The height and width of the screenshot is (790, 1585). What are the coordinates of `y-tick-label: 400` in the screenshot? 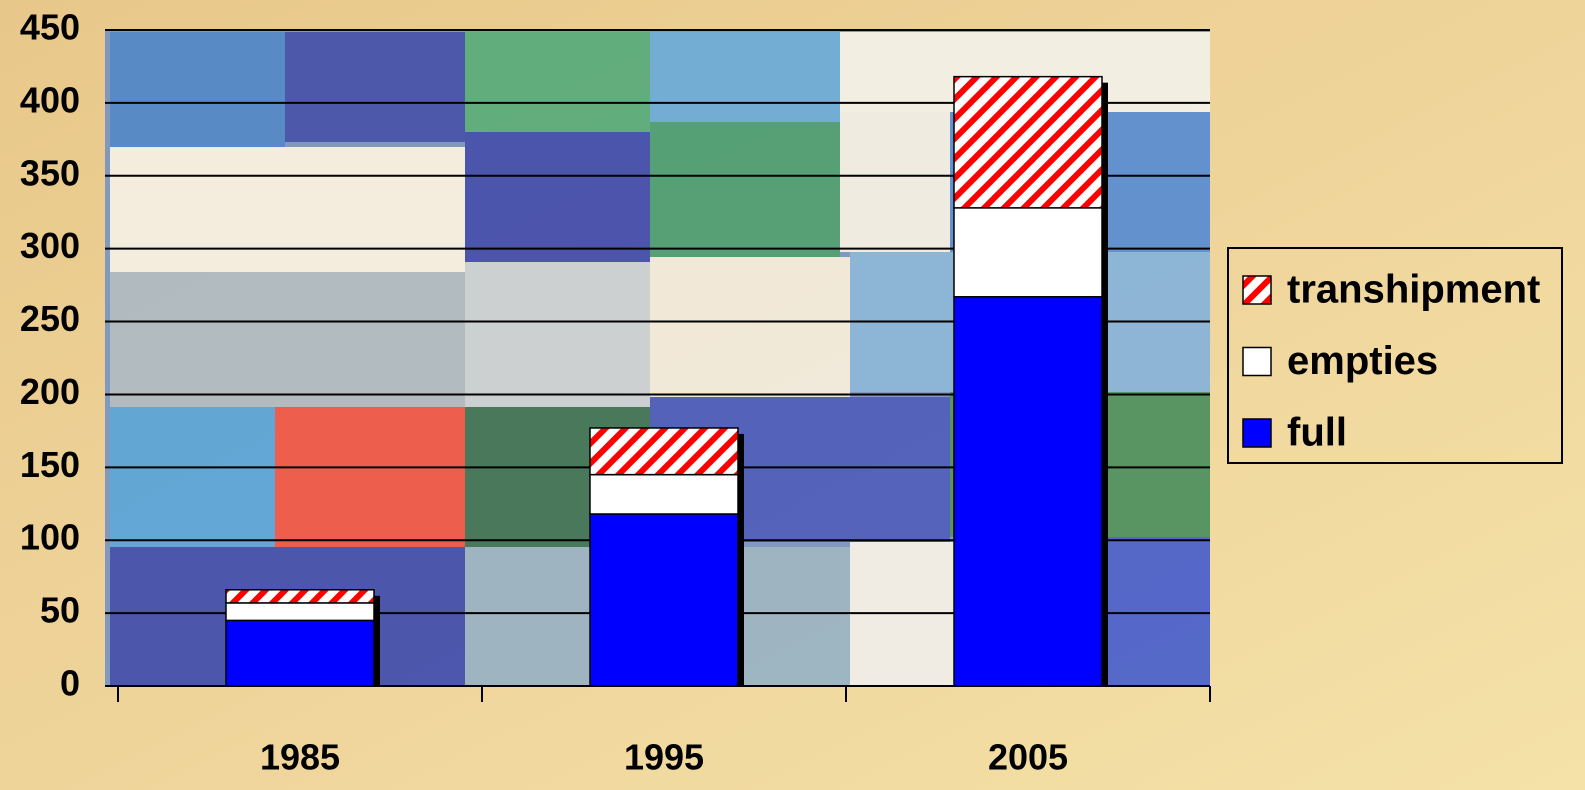 It's located at (50, 99).